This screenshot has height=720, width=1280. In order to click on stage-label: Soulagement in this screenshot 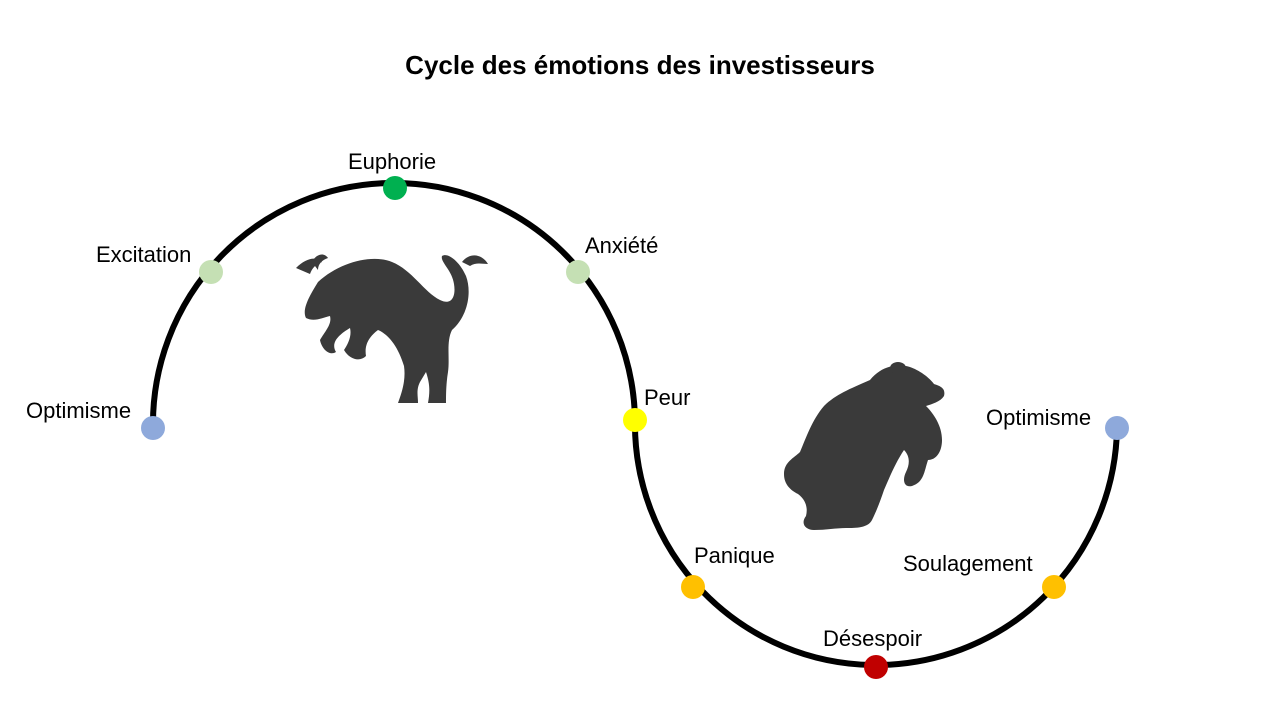, I will do `click(968, 563)`.